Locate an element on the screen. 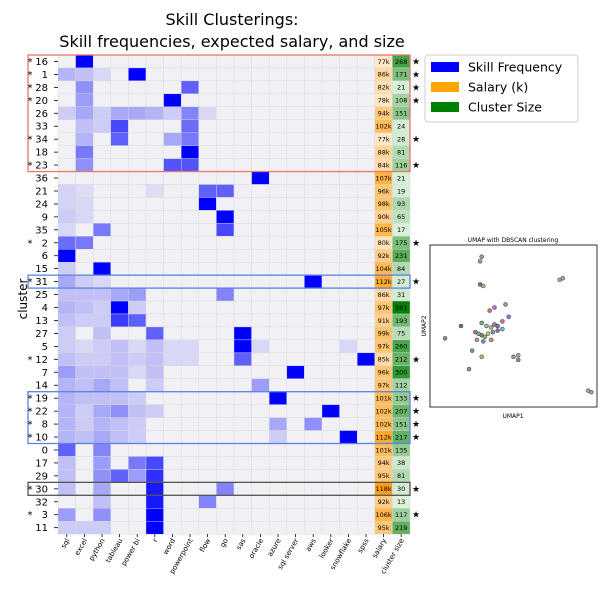  size-label: 17 is located at coordinates (401, 230).